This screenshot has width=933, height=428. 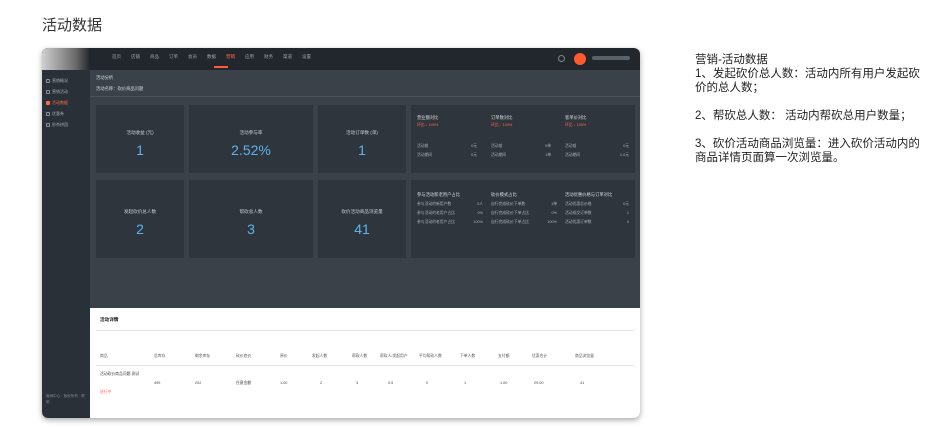 What do you see at coordinates (140, 211) in the screenshot?
I see `metric-label: 发起砍价总人数` at bounding box center [140, 211].